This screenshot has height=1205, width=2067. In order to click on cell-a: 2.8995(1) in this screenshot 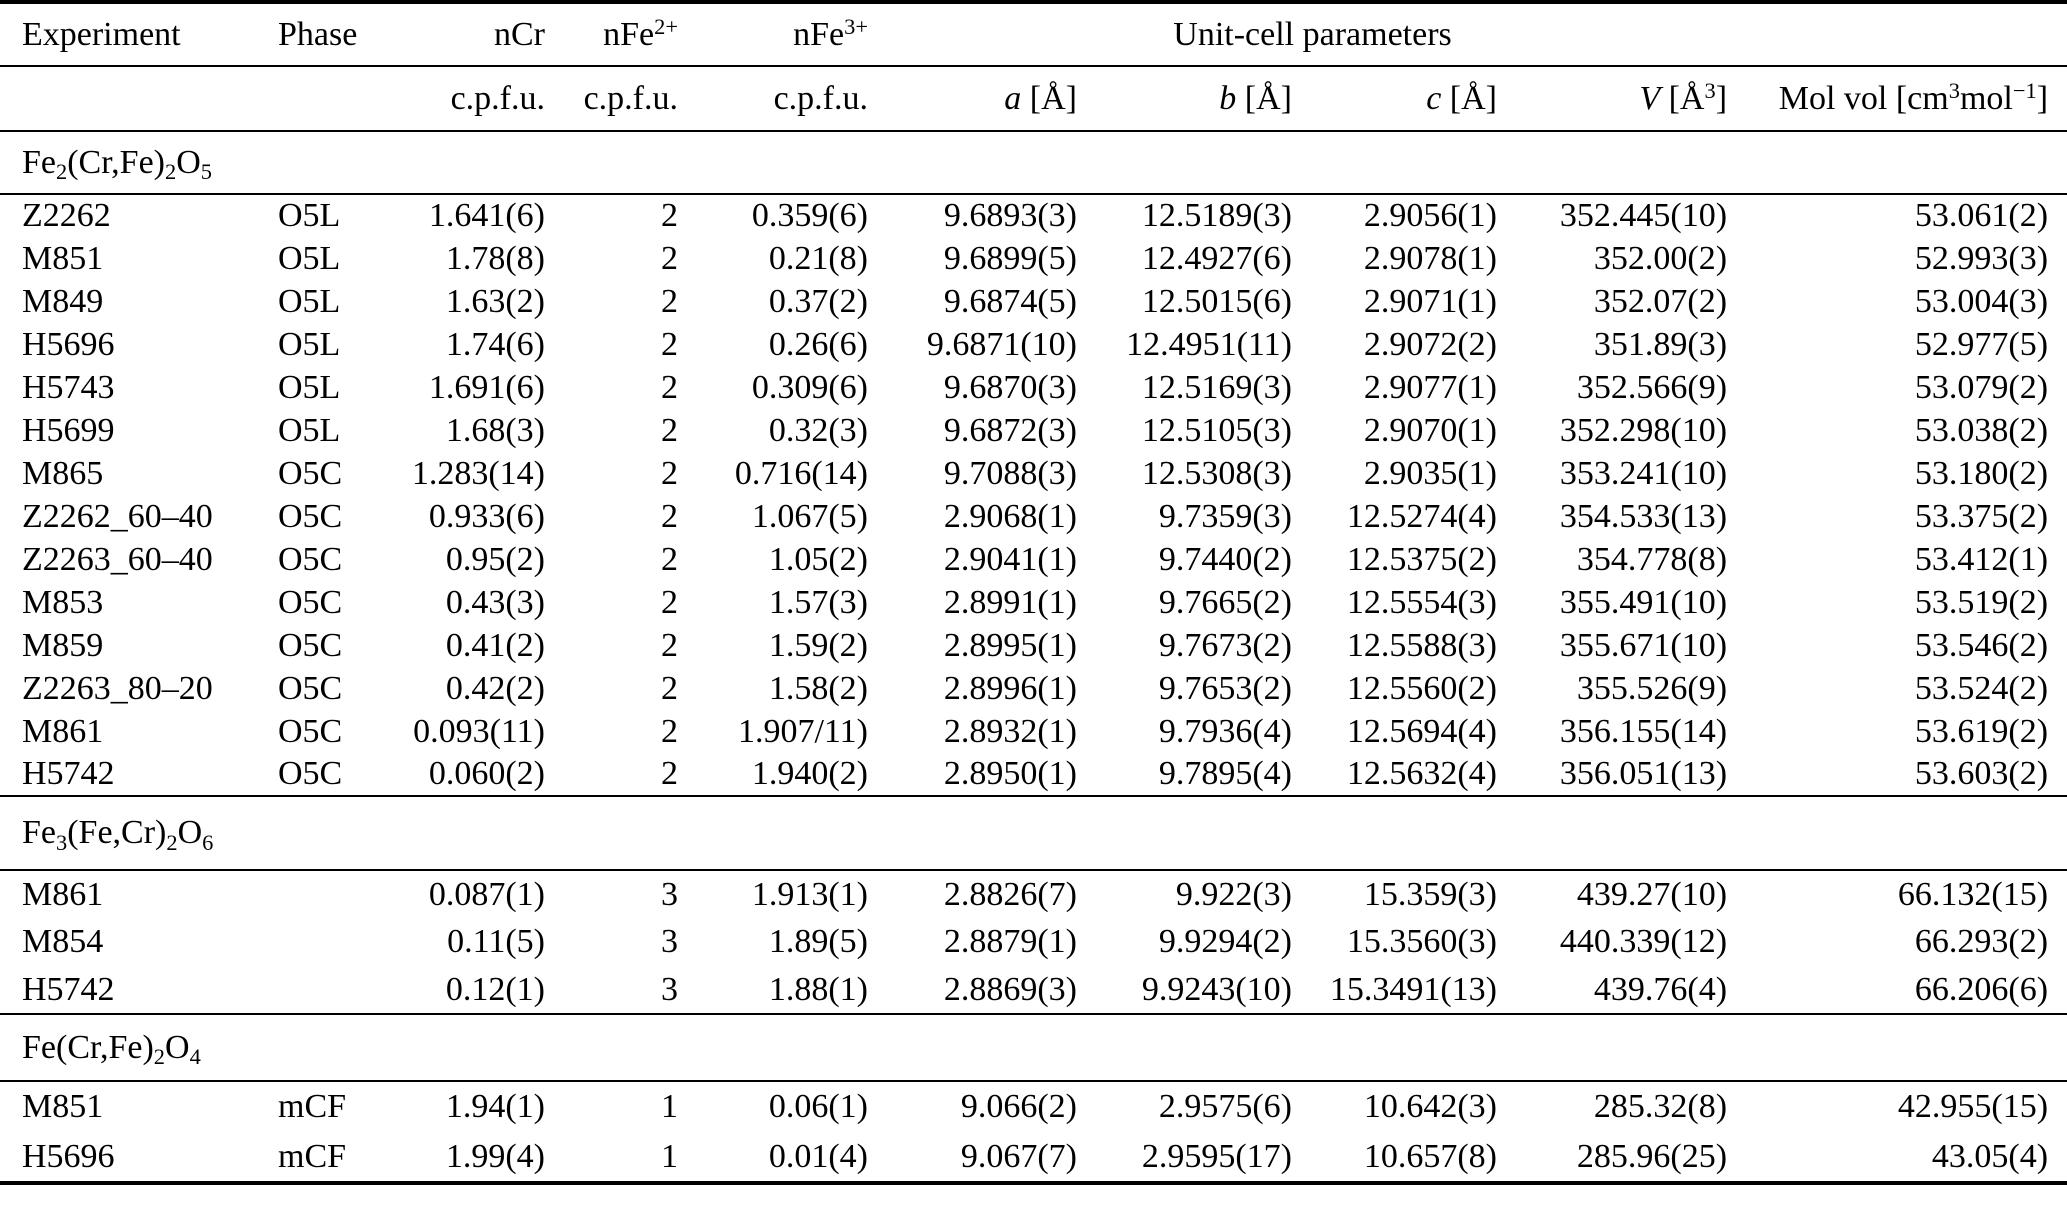, I will do `click(1010, 645)`.